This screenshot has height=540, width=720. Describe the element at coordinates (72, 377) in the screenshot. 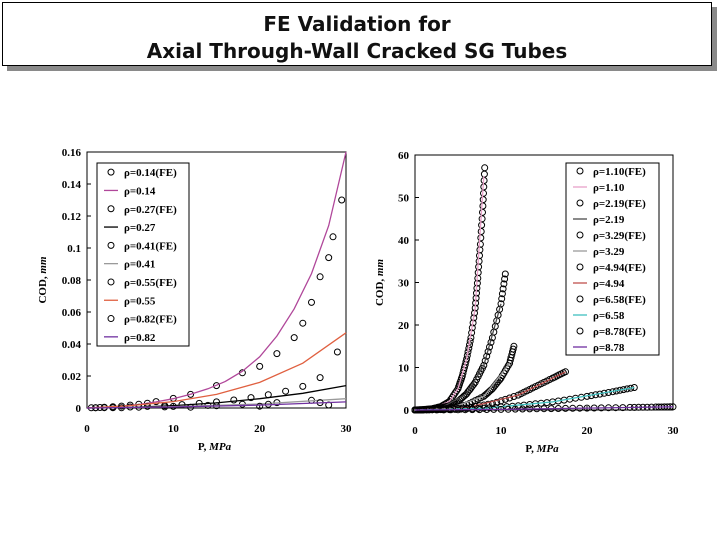

I see `y-tick-label: 0.02` at that location.